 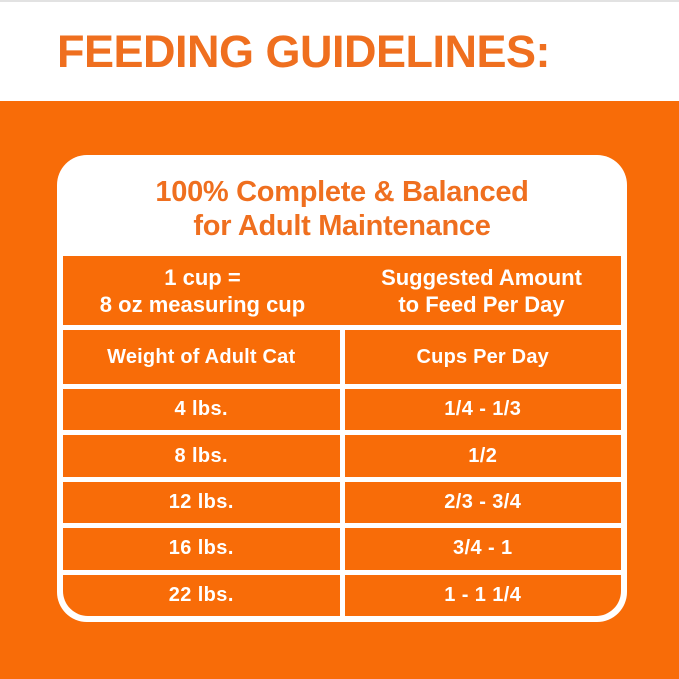 I want to click on table-row-3-weight: 16 lbs., so click(x=201, y=549).